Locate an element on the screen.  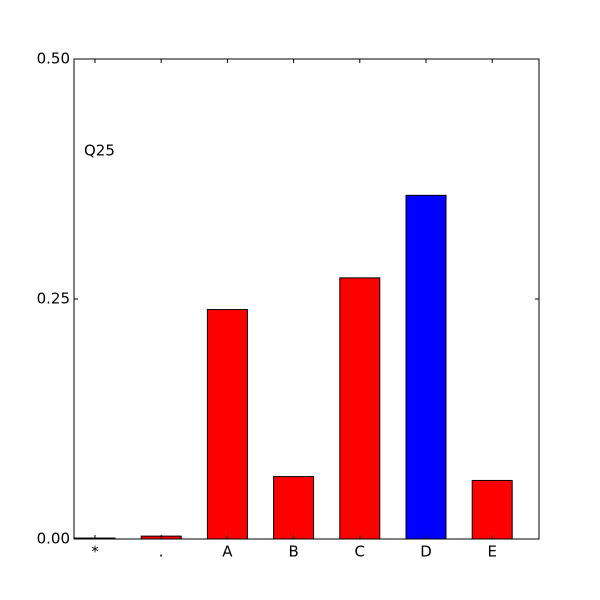
y-tick-label: 0.25 is located at coordinates (53, 299).